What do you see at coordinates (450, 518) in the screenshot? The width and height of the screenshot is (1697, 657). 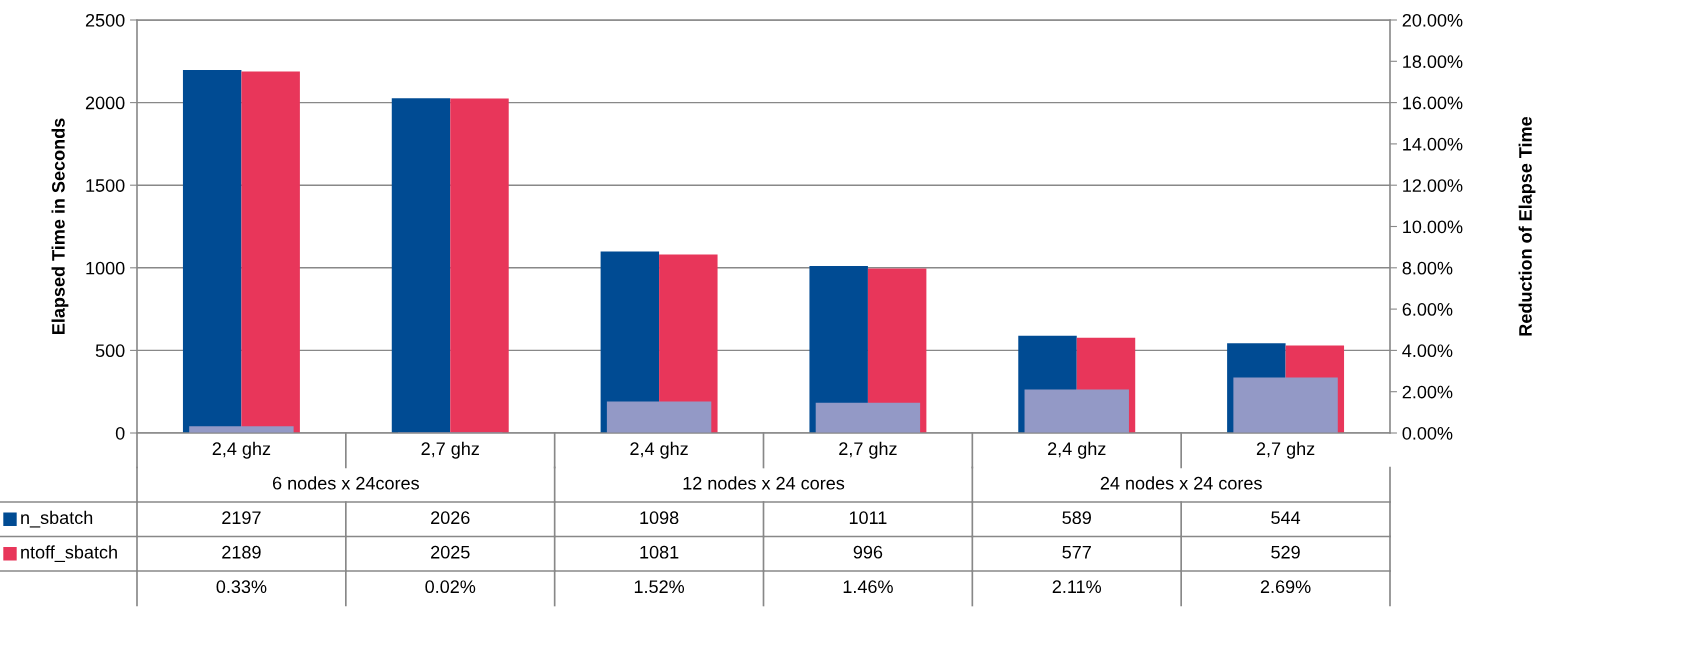 I see `data-label: 2026` at bounding box center [450, 518].